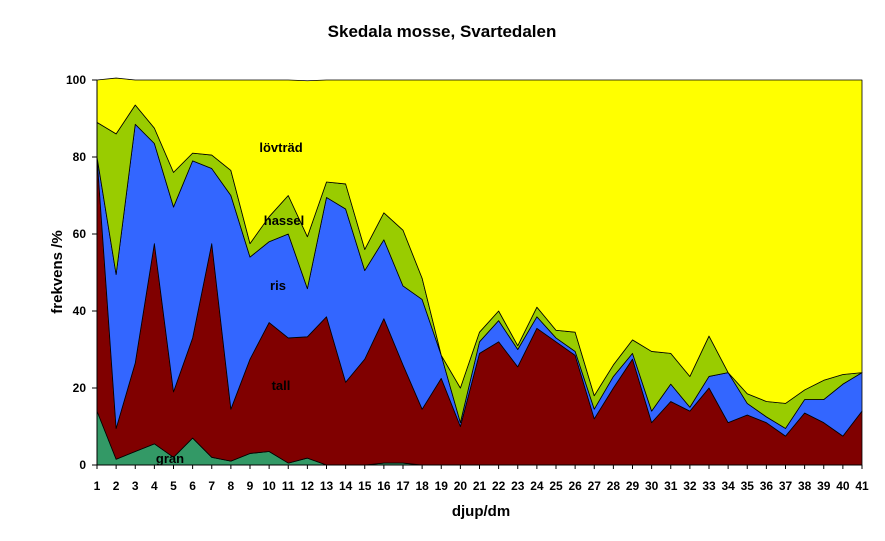 Image resolution: width=885 pixels, height=541 pixels. Describe the element at coordinates (82, 465) in the screenshot. I see `y-tick-label-0: 0` at that location.